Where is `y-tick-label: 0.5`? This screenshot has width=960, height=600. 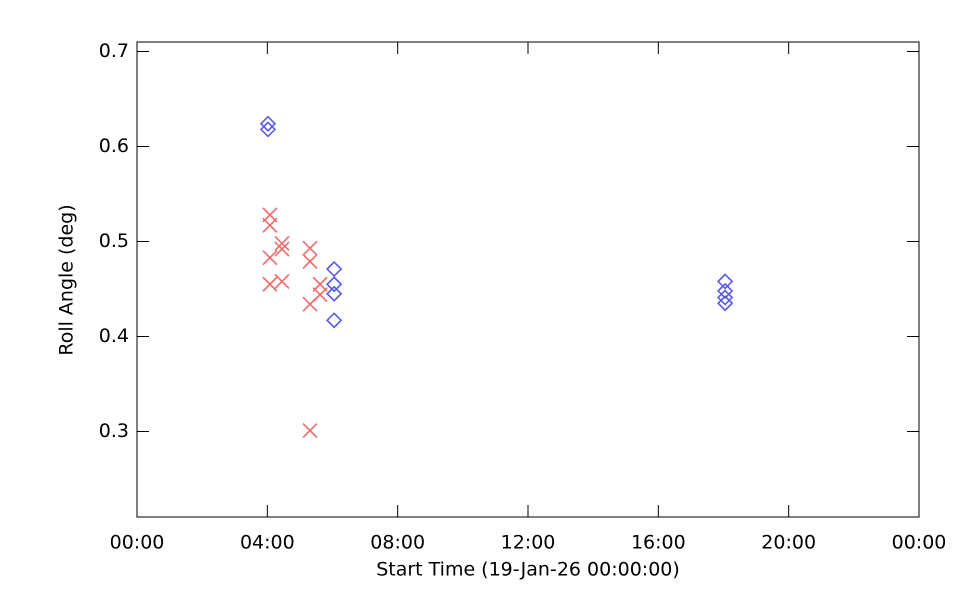 y-tick-label: 0.5 is located at coordinates (114, 241).